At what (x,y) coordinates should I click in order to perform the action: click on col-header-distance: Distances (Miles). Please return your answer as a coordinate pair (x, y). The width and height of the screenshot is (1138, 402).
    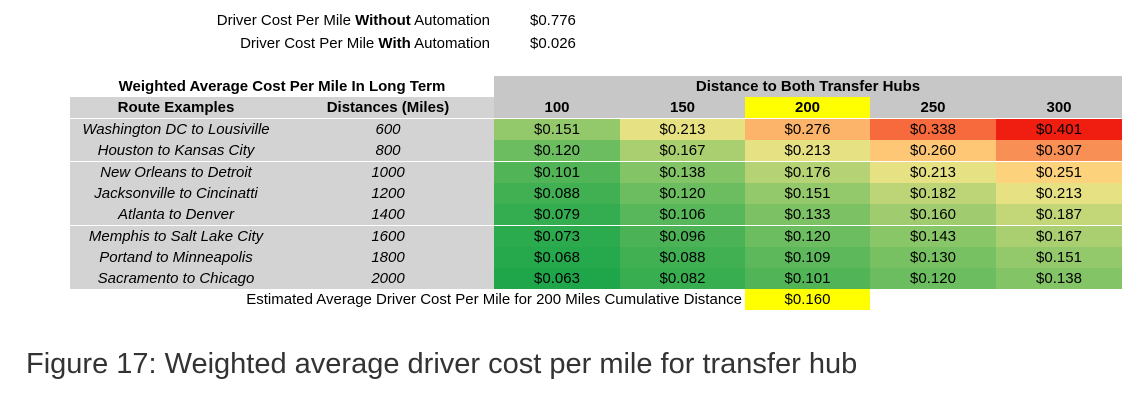
    Looking at the image, I should click on (388, 107).